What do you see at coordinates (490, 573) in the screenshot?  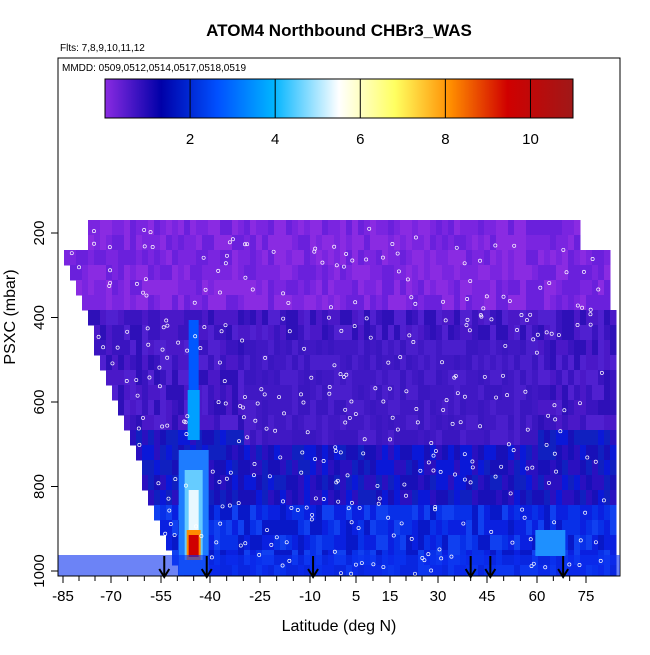 I see `flight-arrow-head` at bounding box center [490, 573].